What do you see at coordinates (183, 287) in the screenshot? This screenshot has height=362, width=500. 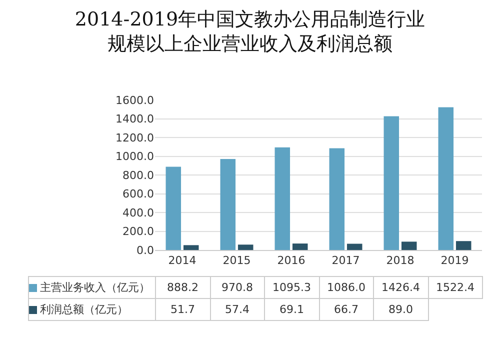 I see `data-label: 888.2` at bounding box center [183, 287].